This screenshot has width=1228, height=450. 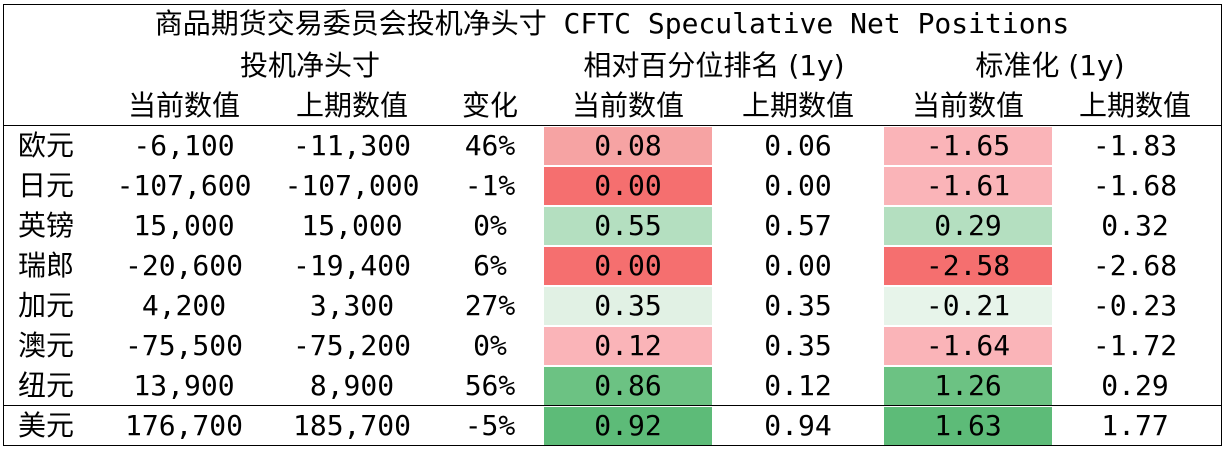 What do you see at coordinates (490, 385) in the screenshot?
I see `change-cell: 56%` at bounding box center [490, 385].